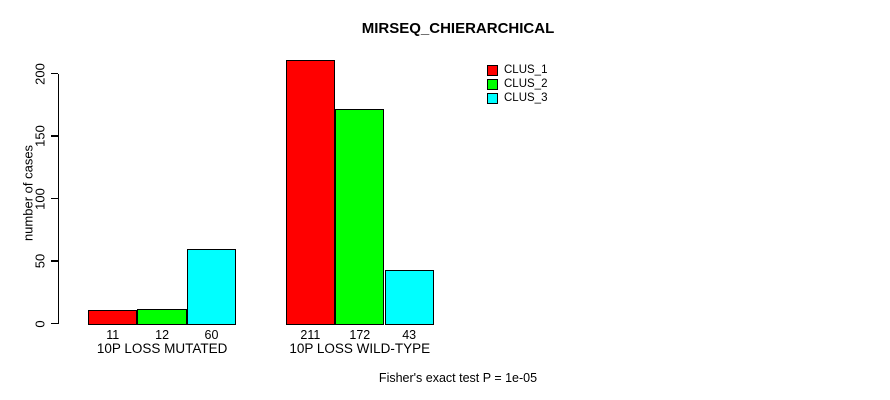 This screenshot has width=890, height=400. I want to click on bar-value-label: 60, so click(211, 334).